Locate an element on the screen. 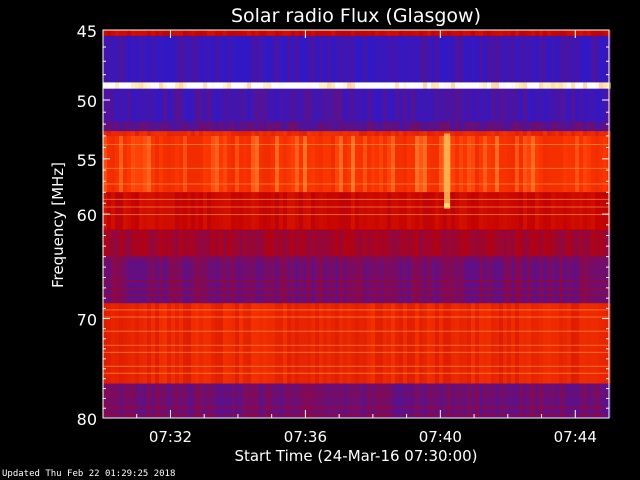  y-tick-label: 60 is located at coordinates (87, 215).